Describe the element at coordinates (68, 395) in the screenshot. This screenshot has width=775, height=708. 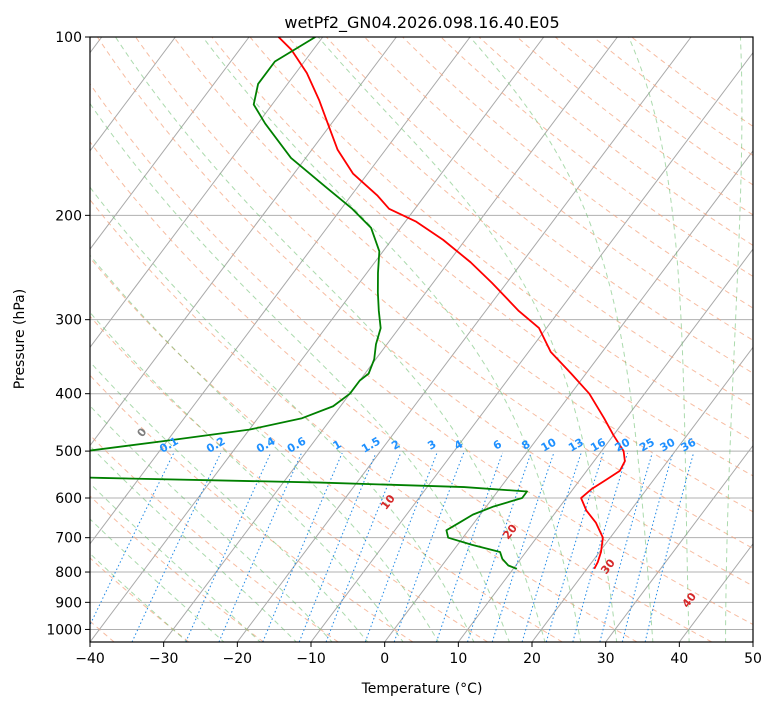
I see `y-tick-label: 400` at that location.